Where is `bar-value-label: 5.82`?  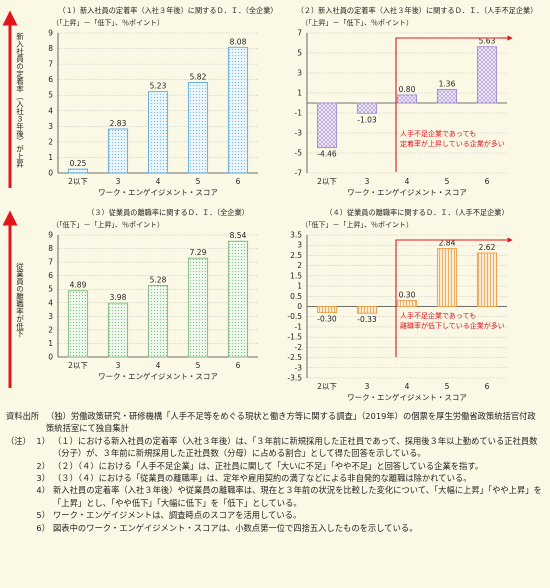 bar-value-label: 5.82 is located at coordinates (198, 76).